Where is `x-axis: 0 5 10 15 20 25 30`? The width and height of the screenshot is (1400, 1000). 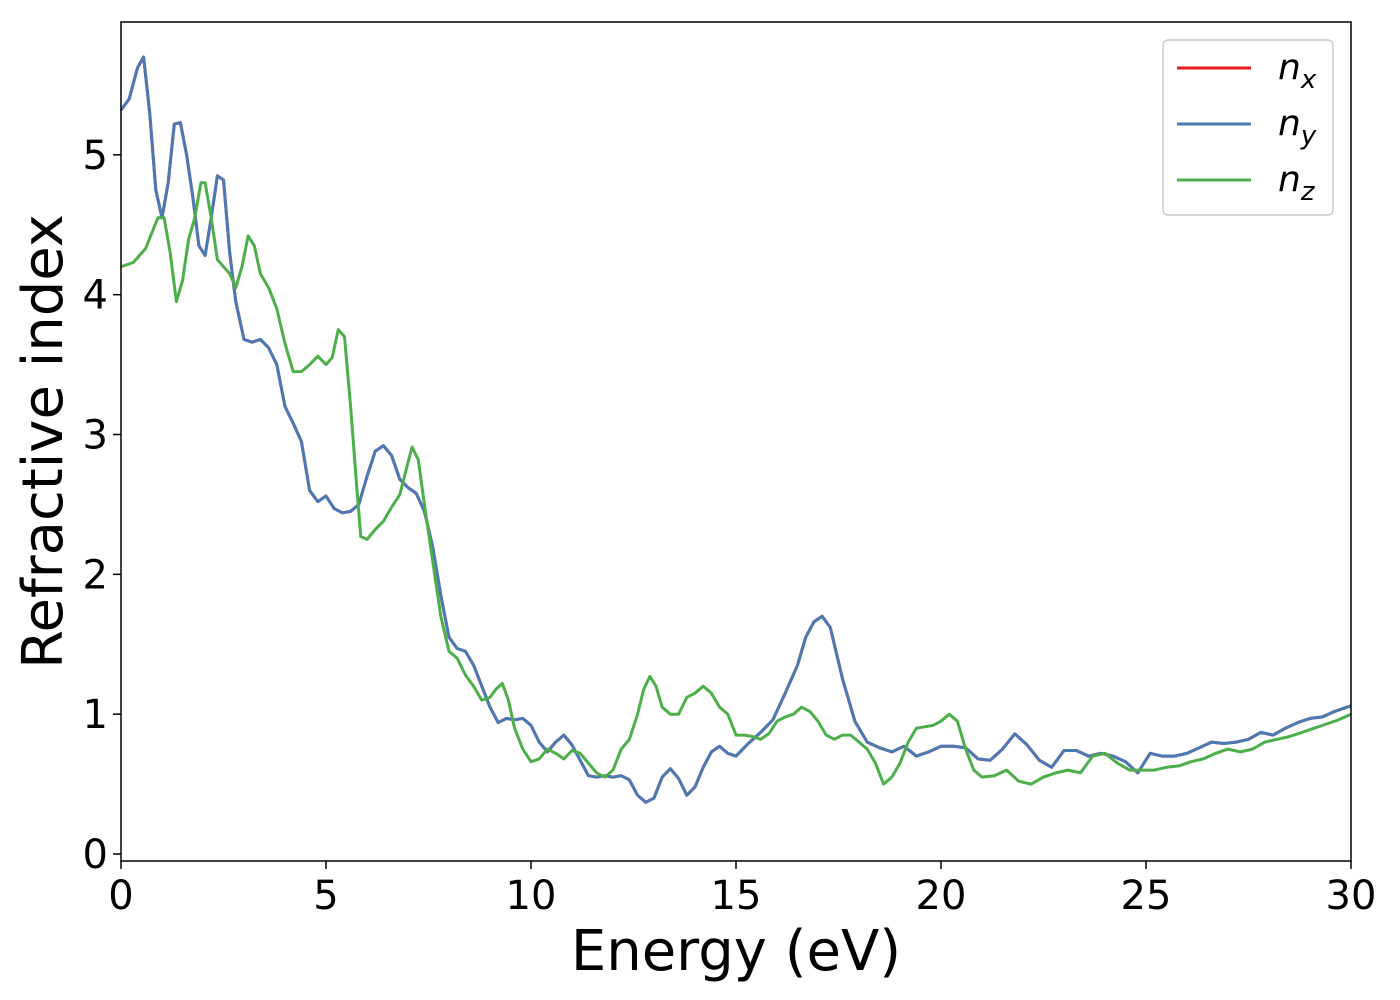 x-axis: 0 5 10 15 20 25 30 is located at coordinates (742, 890).